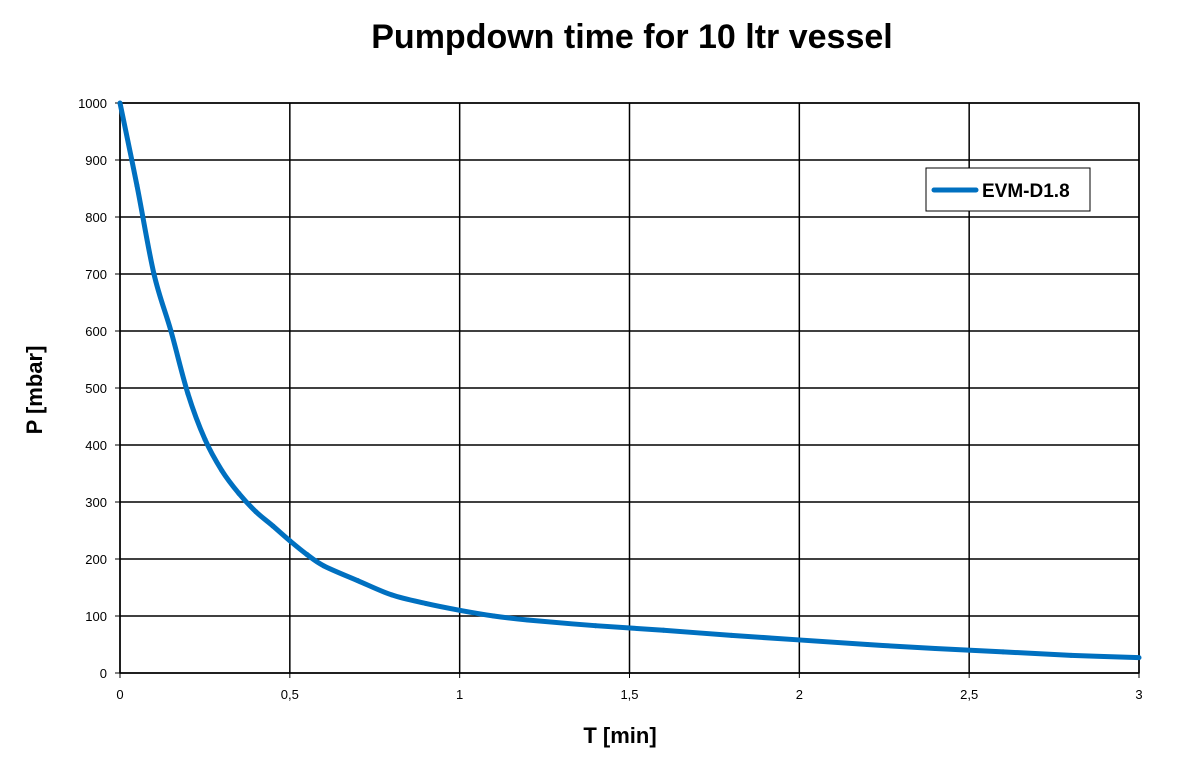  What do you see at coordinates (96, 217) in the screenshot?
I see `y-tick-label: 800` at bounding box center [96, 217].